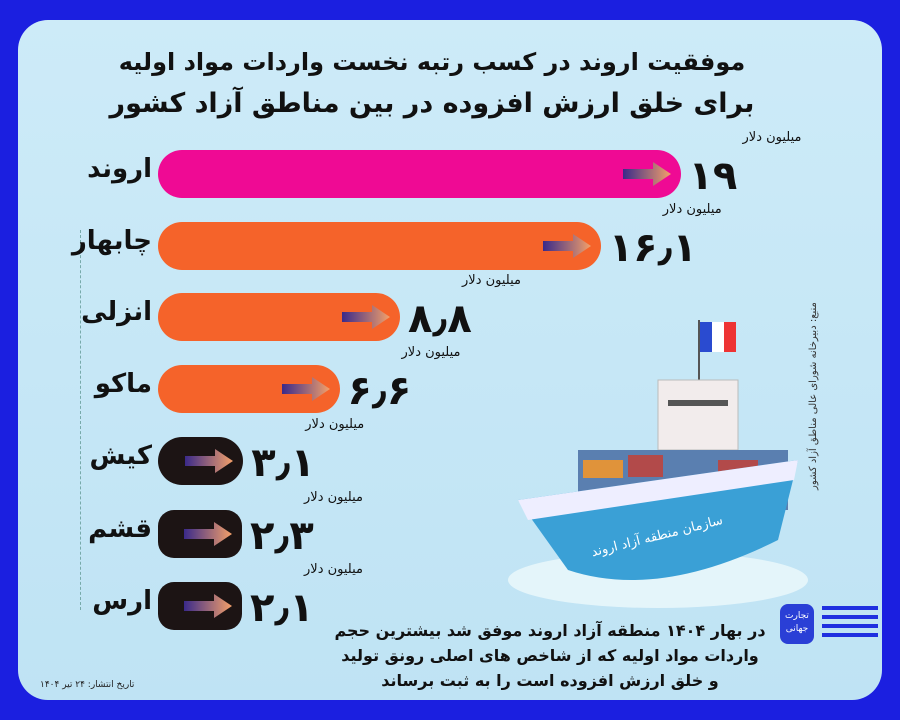 The width and height of the screenshot is (900, 720). I want to click on decorative-stripes, so click(850, 626).